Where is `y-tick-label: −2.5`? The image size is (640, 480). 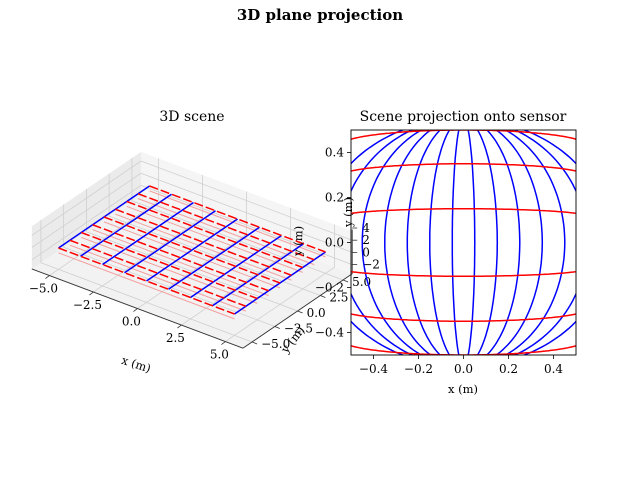
y-tick-label: −2.5 is located at coordinates (298, 328).